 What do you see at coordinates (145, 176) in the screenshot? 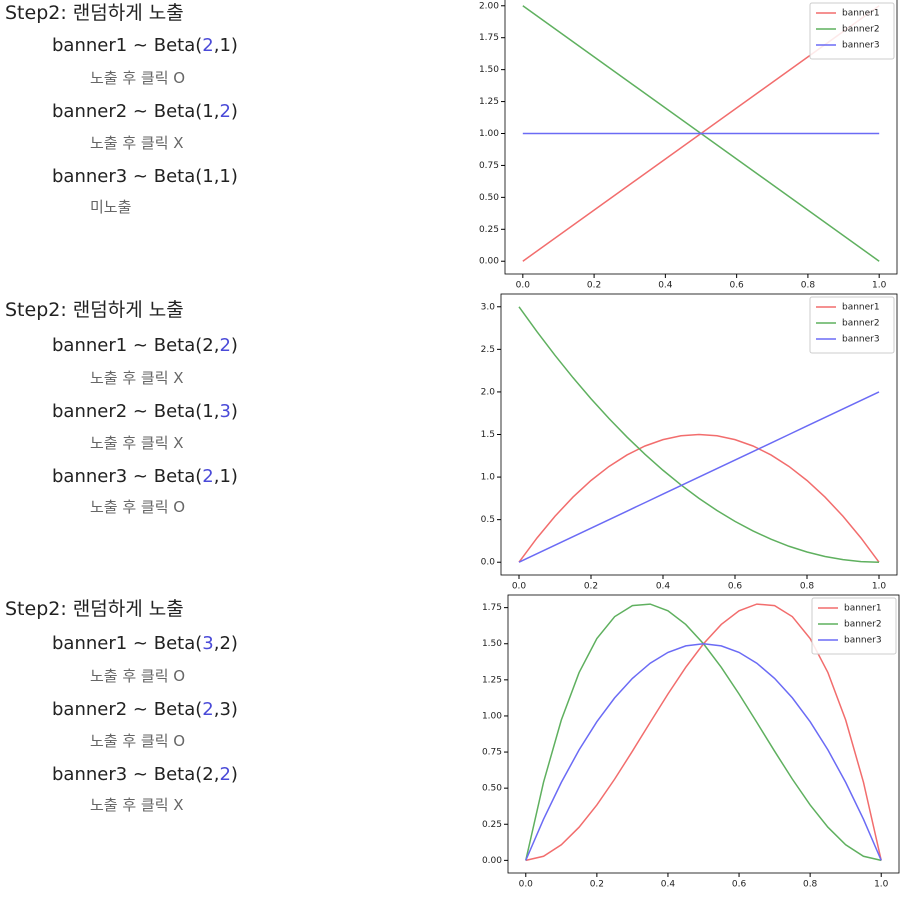
I see `text-part: banner3 ~ Beta(1,1)` at bounding box center [145, 176].